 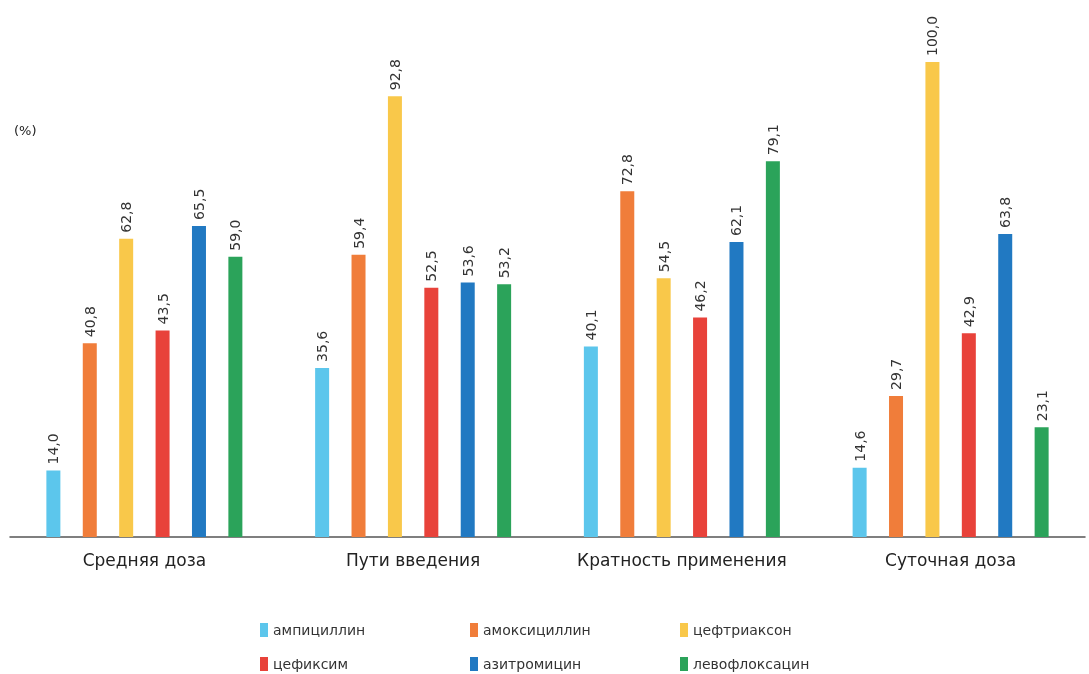 I want to click on data-label: 54,5, so click(x=663, y=256).